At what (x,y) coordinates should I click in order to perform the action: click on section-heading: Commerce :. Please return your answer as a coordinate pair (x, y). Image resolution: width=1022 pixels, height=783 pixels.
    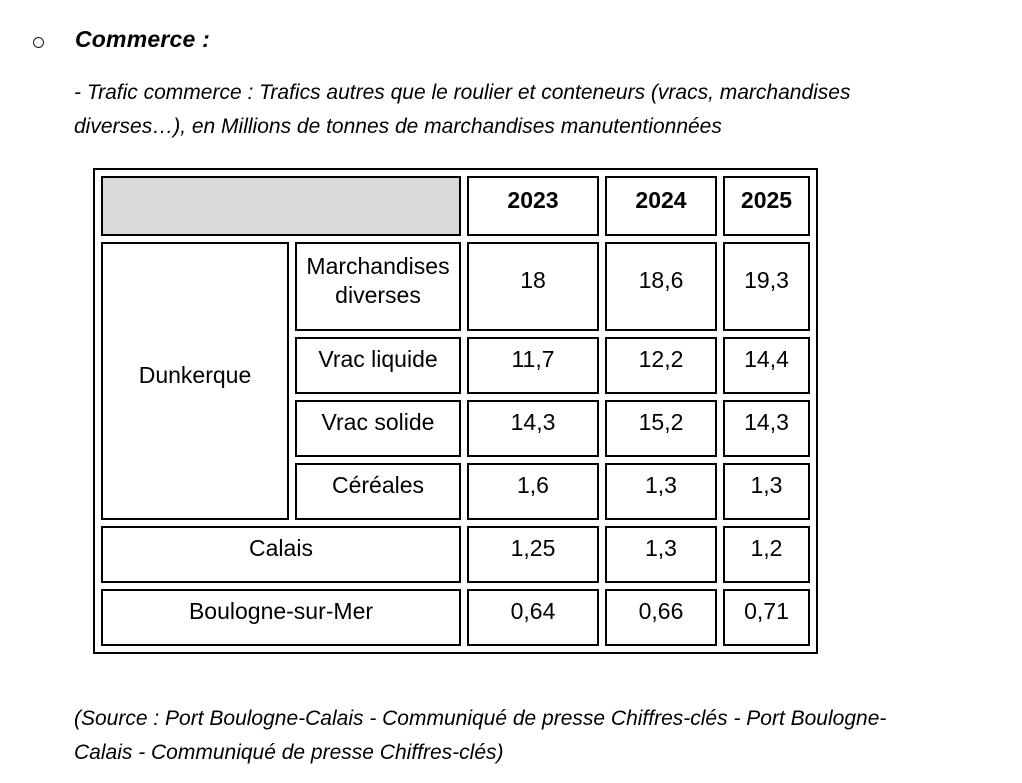
    Looking at the image, I should click on (142, 39).